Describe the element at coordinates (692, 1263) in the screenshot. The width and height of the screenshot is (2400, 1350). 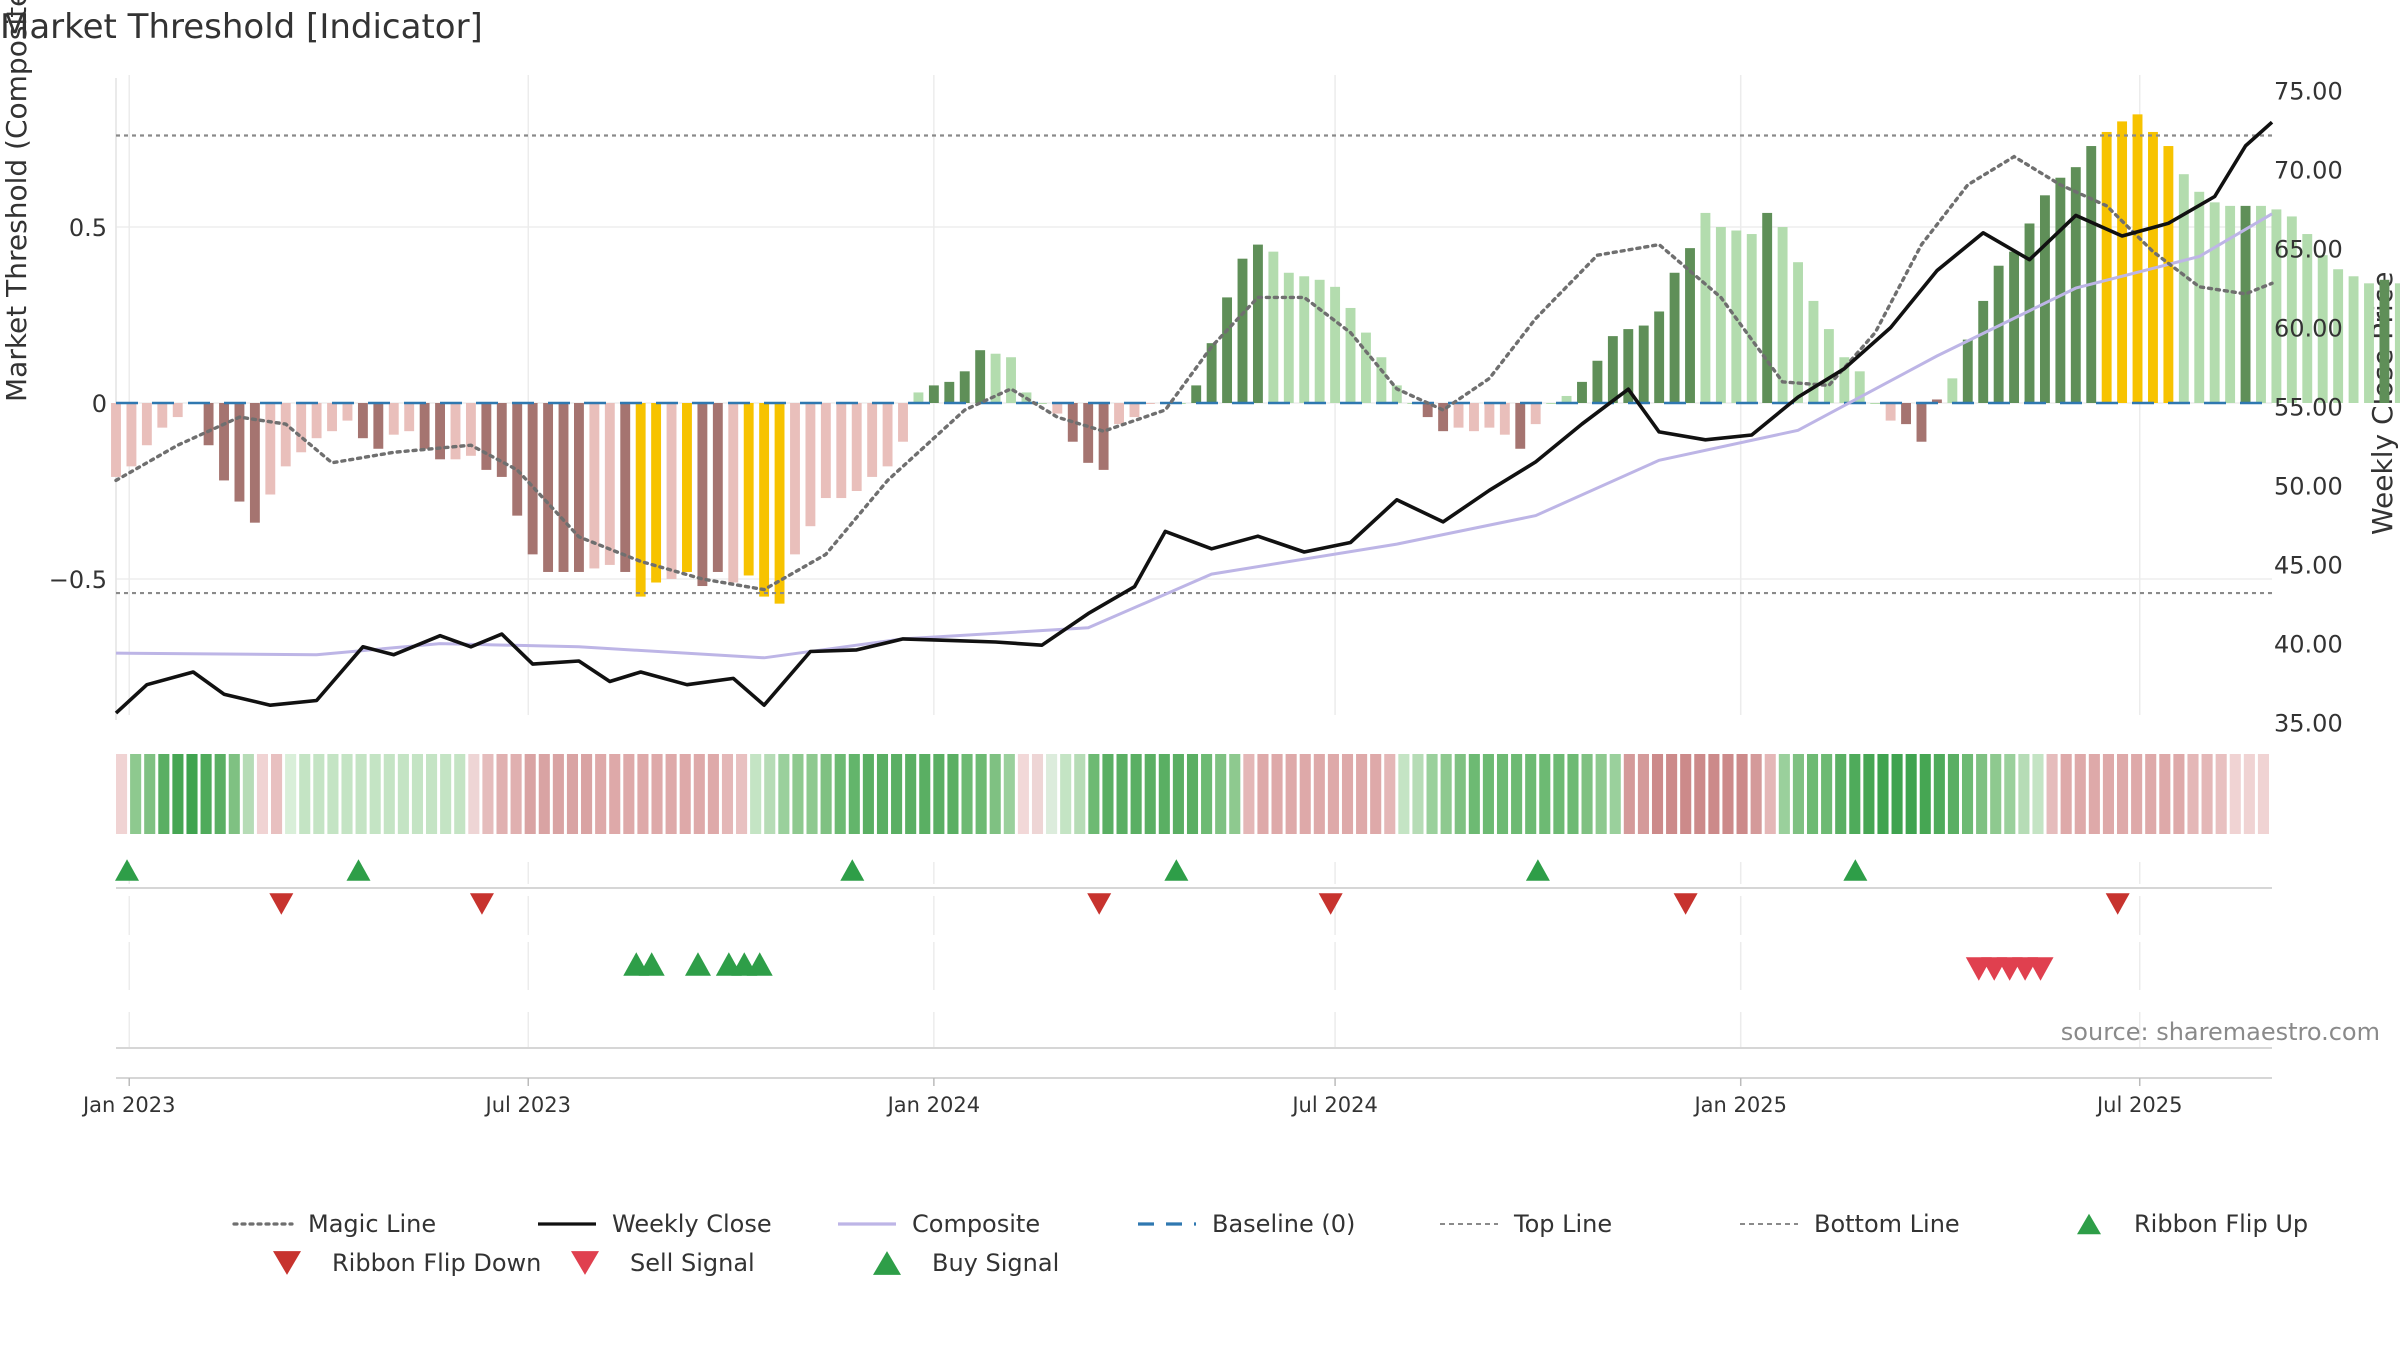
I see `legend-label: Sell Signal` at that location.